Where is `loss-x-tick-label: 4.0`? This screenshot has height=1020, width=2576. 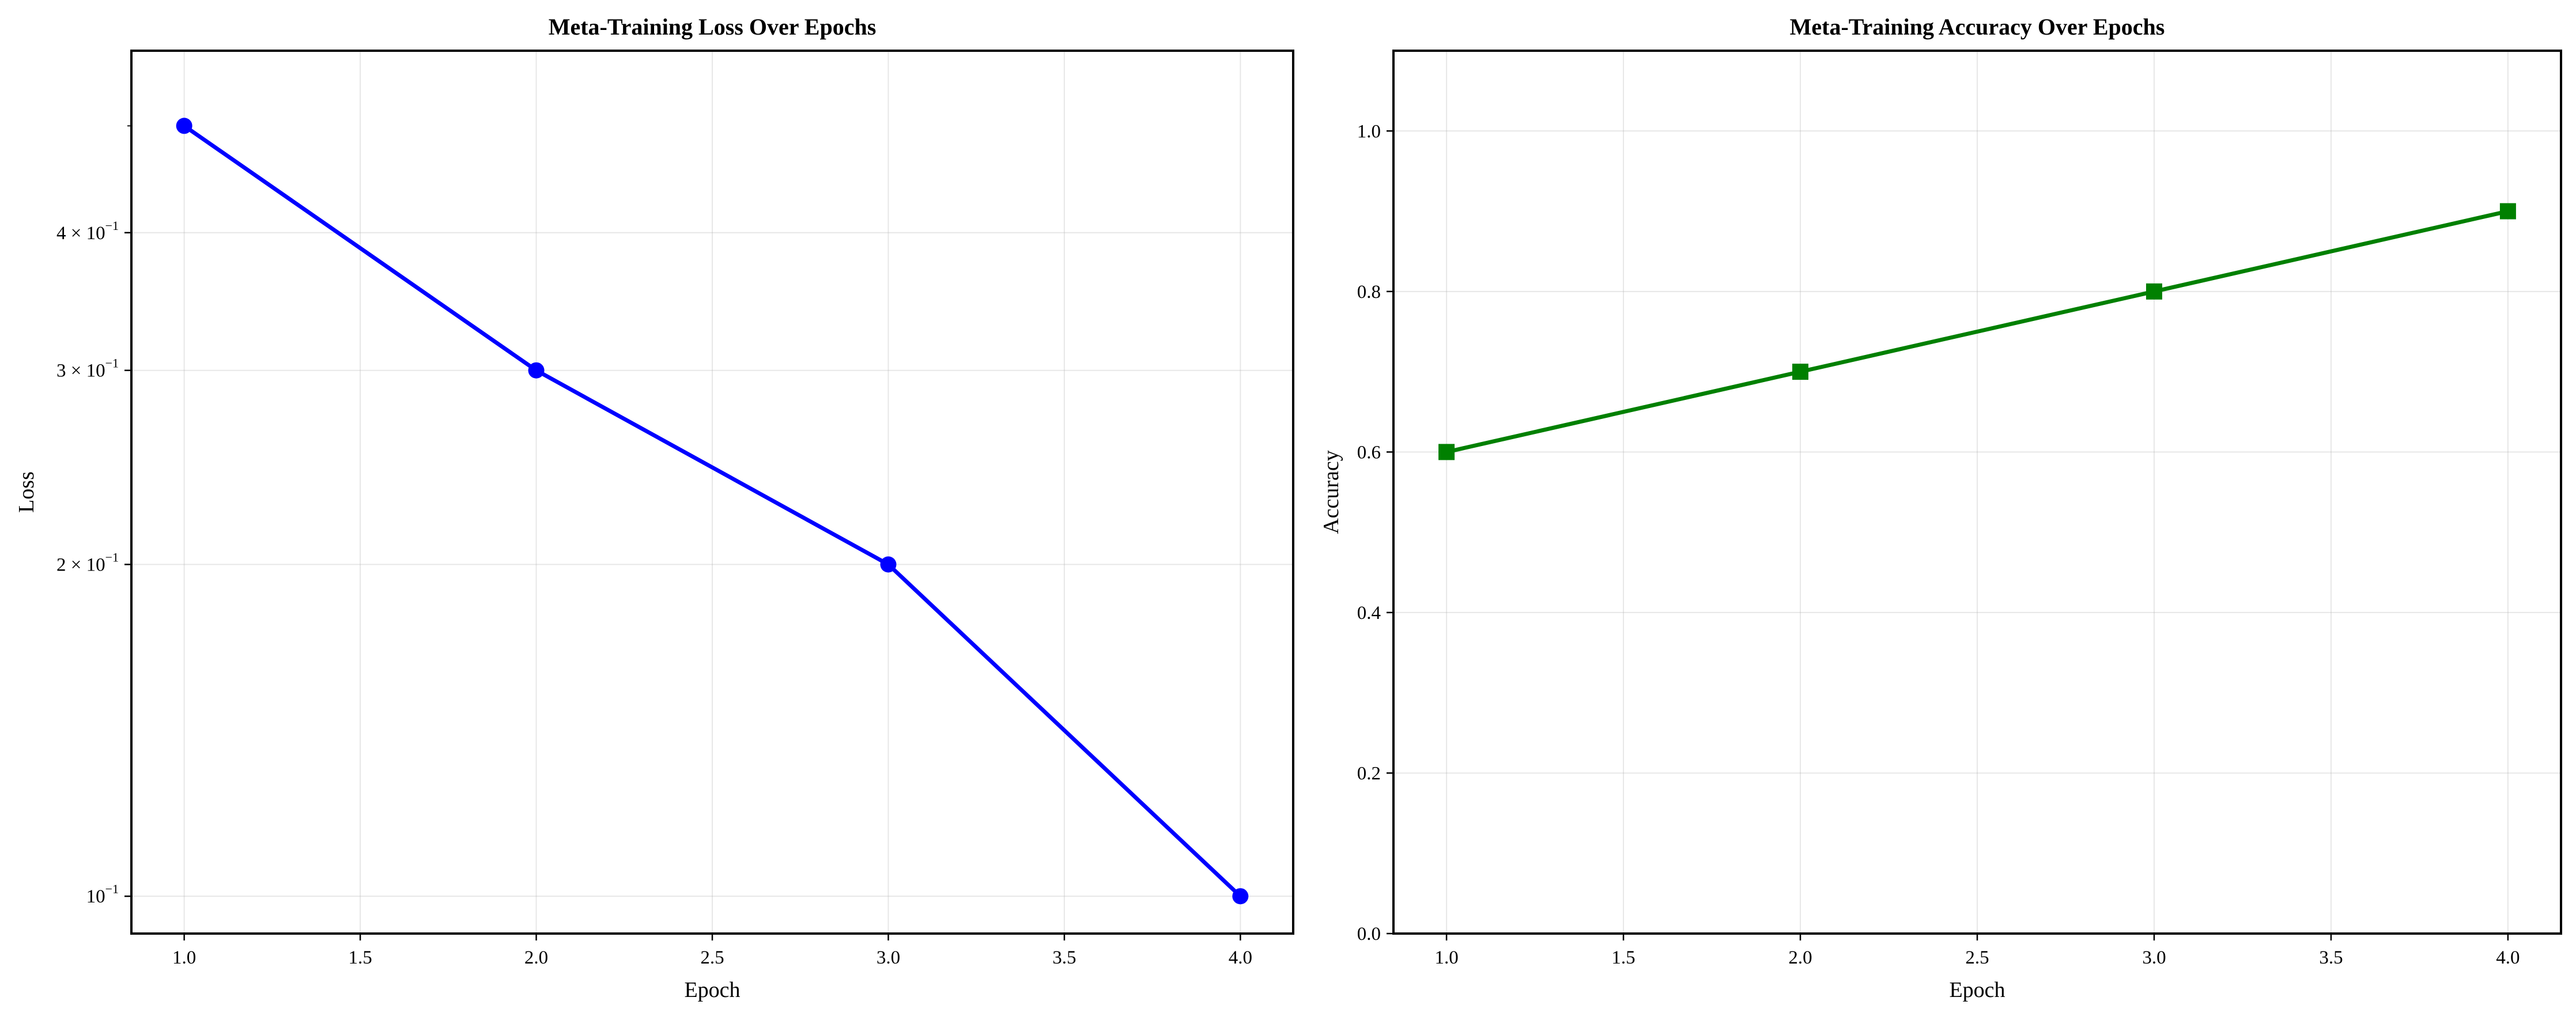
loss-x-tick-label: 4.0 is located at coordinates (1240, 957).